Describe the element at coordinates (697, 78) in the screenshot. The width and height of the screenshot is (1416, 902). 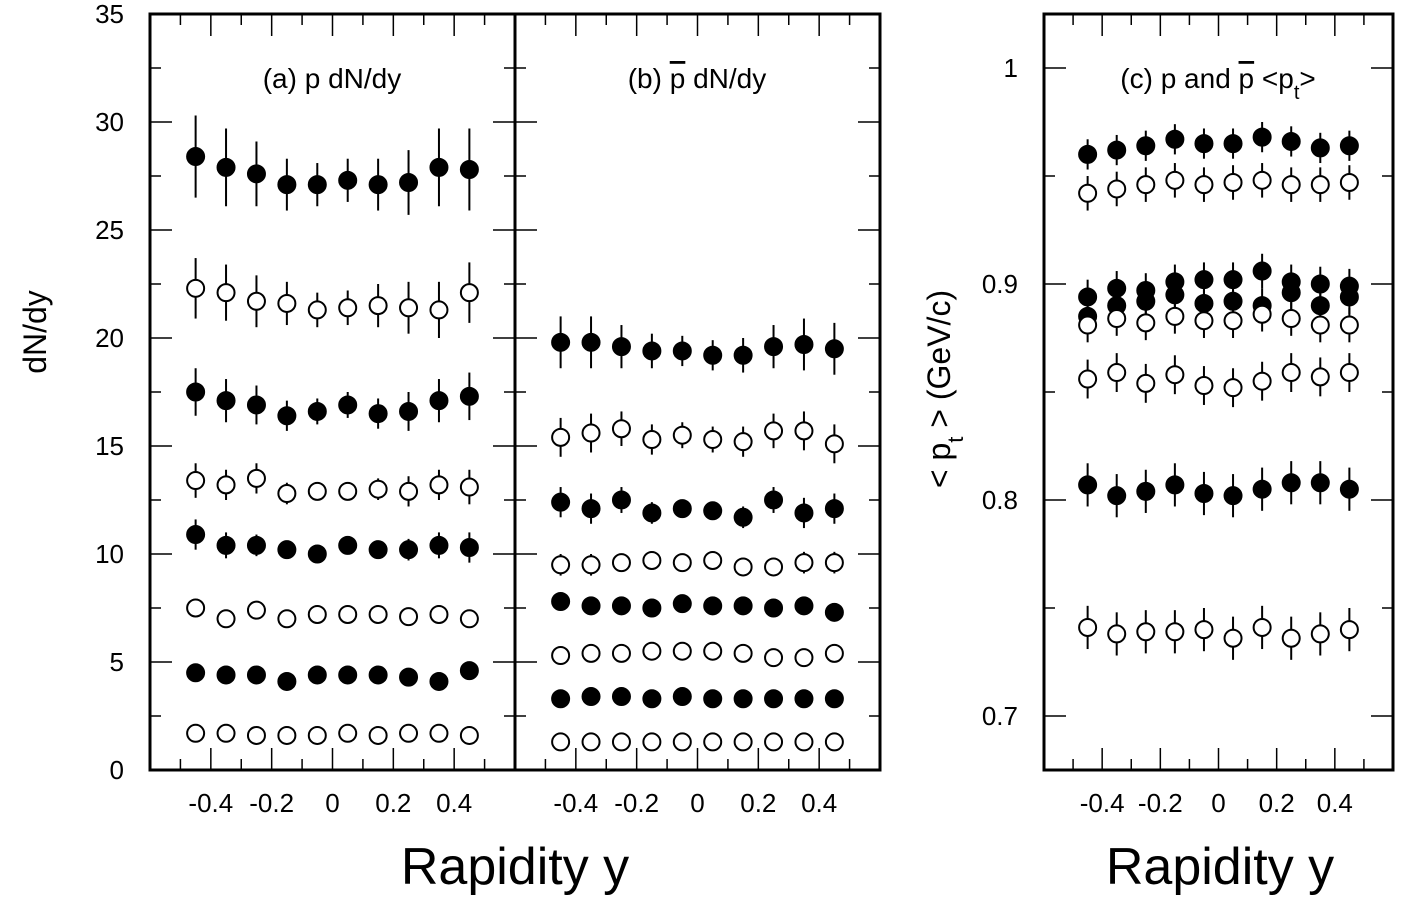
I see `panel-label: (b) p dN/dy` at that location.